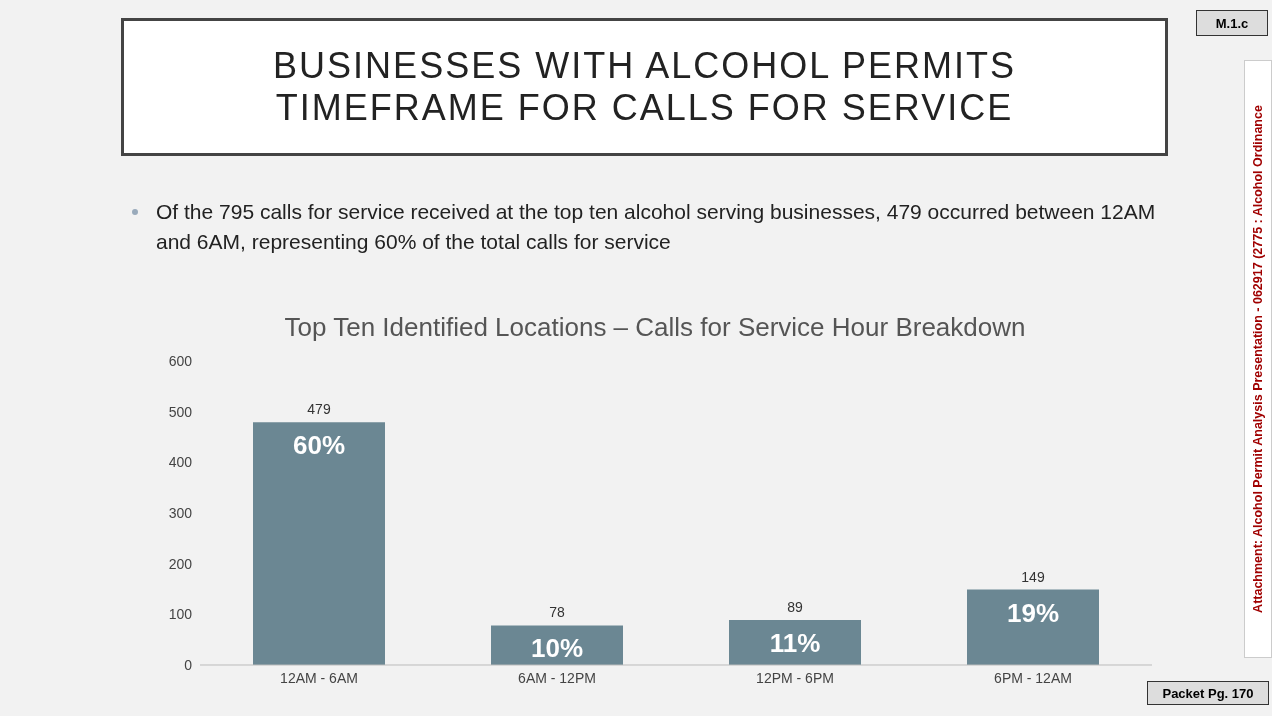 This screenshot has height=716, width=1272. Describe the element at coordinates (644, 87) in the screenshot. I see `chart-title: BUSINESSES WITH ALCOHOL PERMITS TIMEFRAME FOR CALLS FOR SERVICE` at that location.